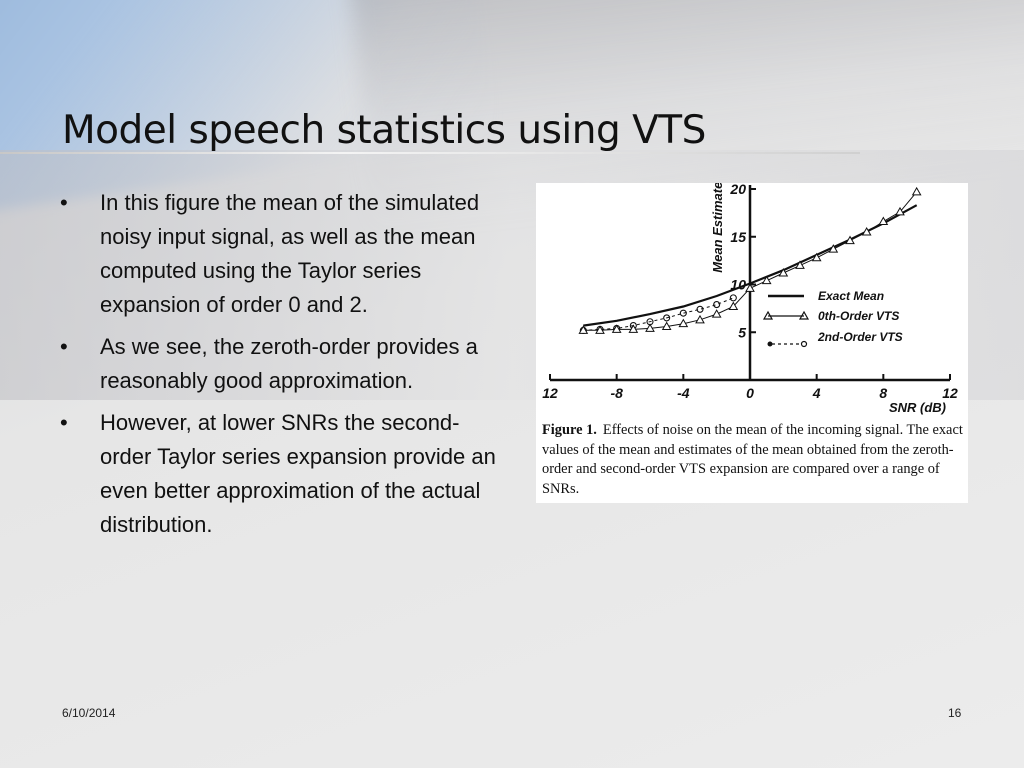 This screenshot has width=1024, height=768. Describe the element at coordinates (738, 237) in the screenshot. I see `y-tick-label: 15` at that location.